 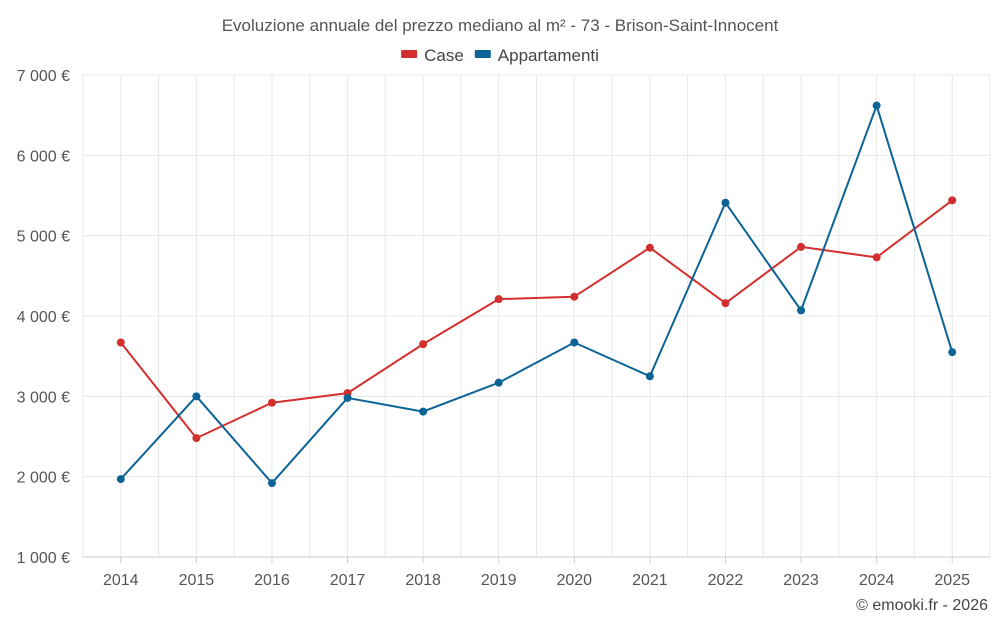 I want to click on legend: Case Appartamenti, so click(x=500, y=55).